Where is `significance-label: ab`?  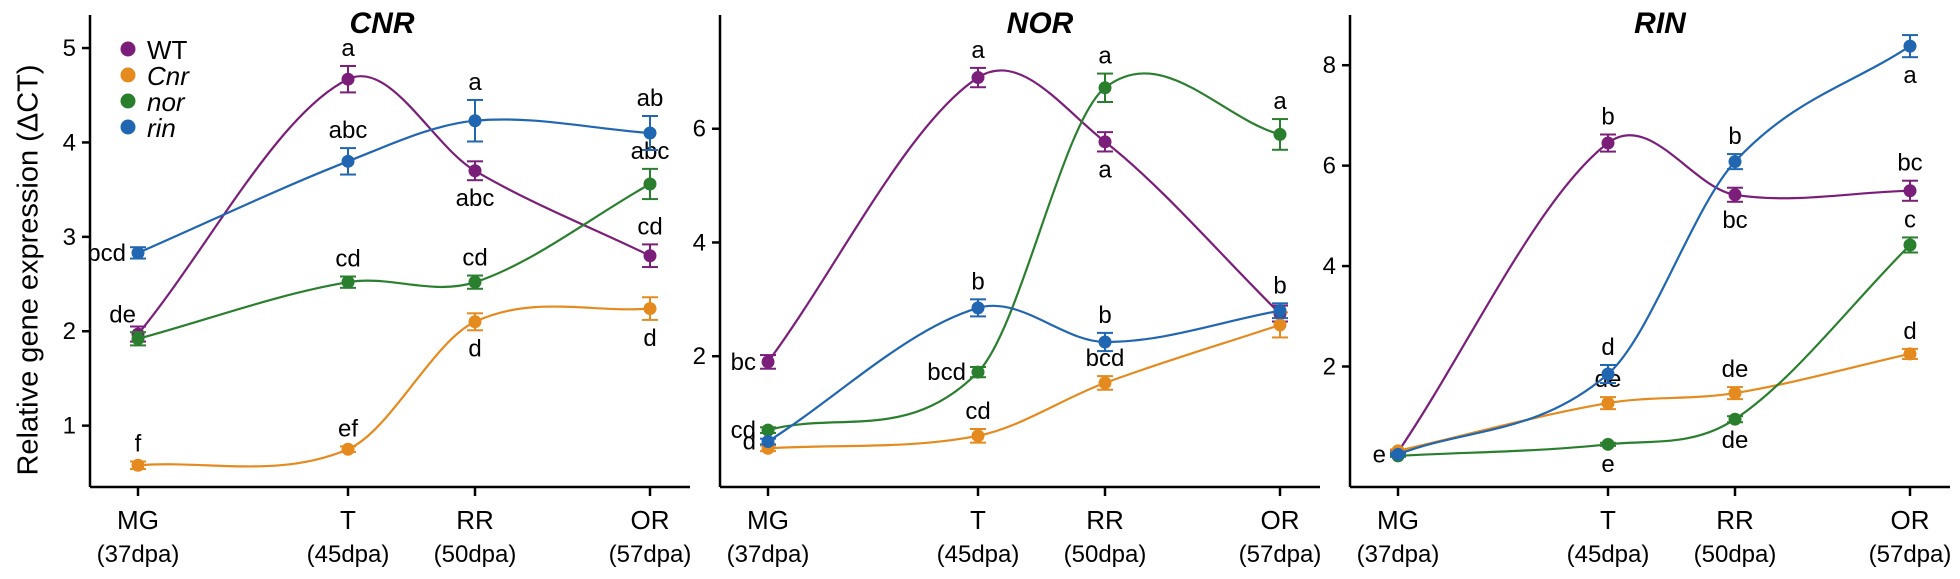
significance-label: ab is located at coordinates (650, 98).